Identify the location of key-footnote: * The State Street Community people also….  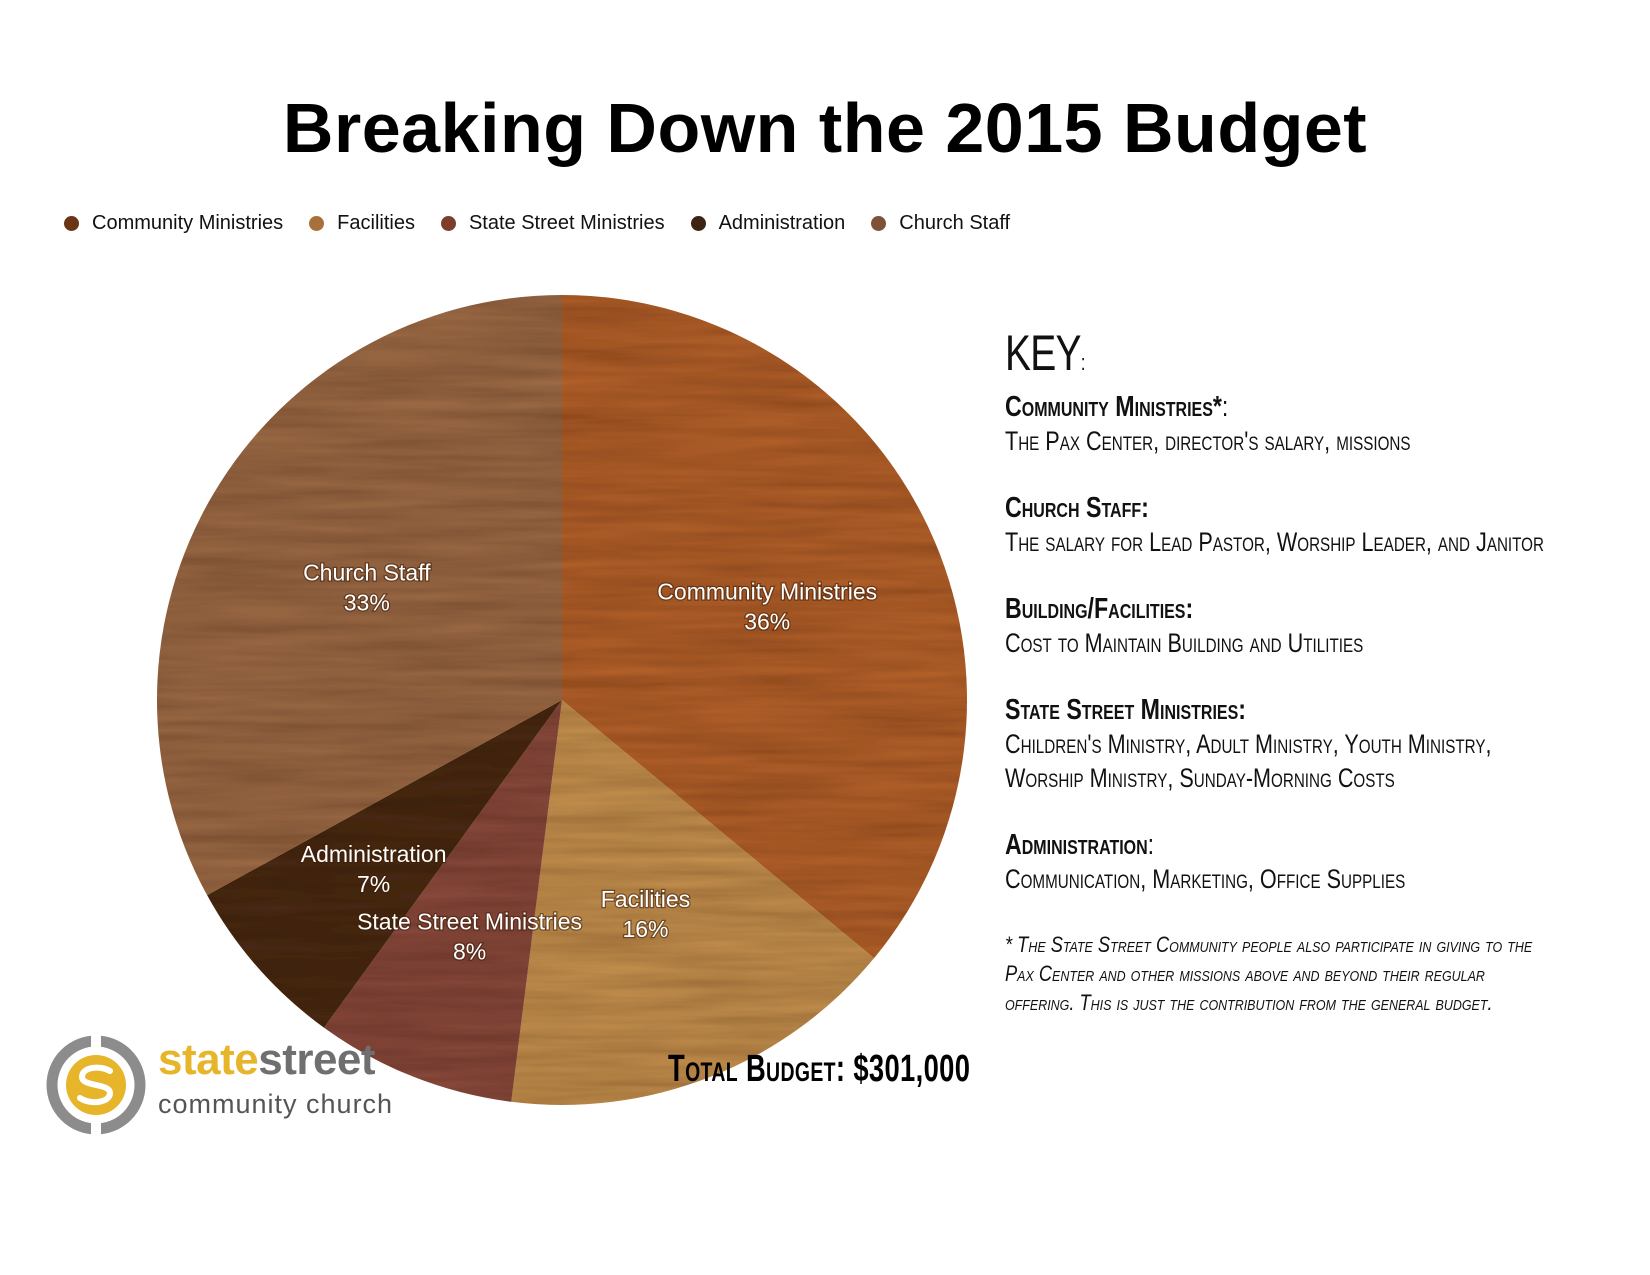
(1270, 973).